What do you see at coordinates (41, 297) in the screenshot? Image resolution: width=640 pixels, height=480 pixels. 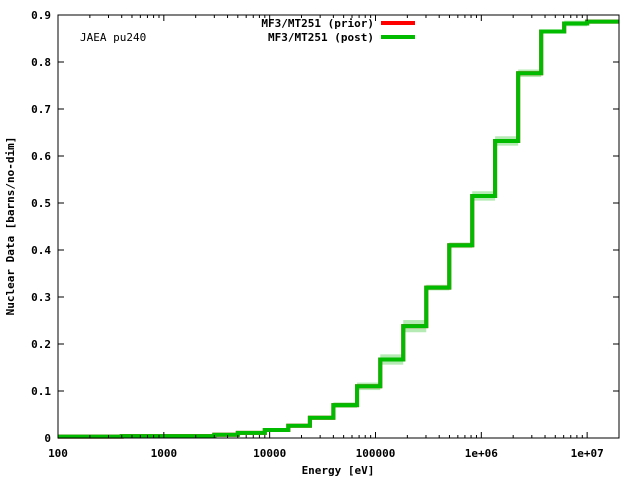 I see `y-tick-label: 0.3` at bounding box center [41, 297].